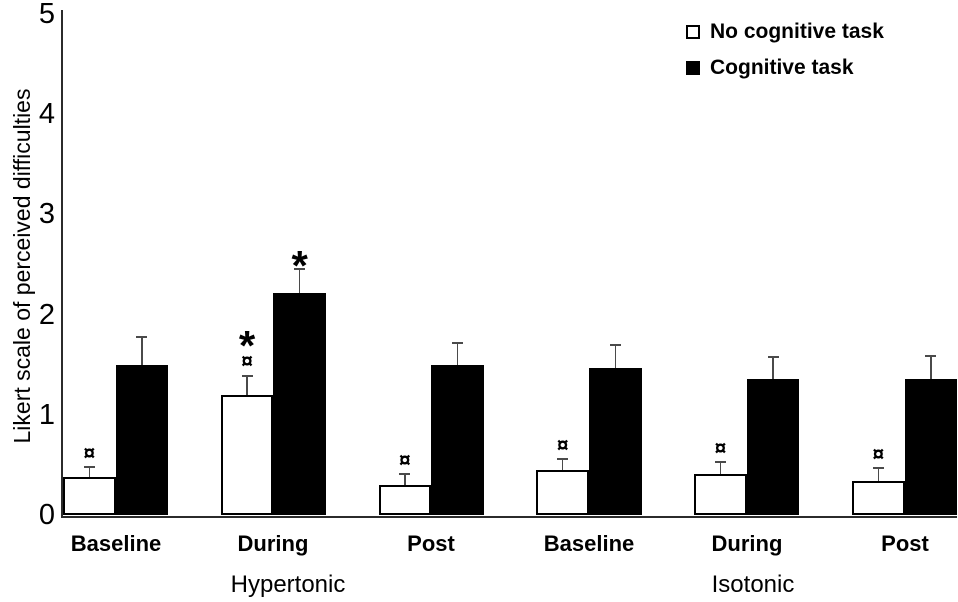 This screenshot has height=602, width=958. I want to click on x-axis-line, so click(509, 517).